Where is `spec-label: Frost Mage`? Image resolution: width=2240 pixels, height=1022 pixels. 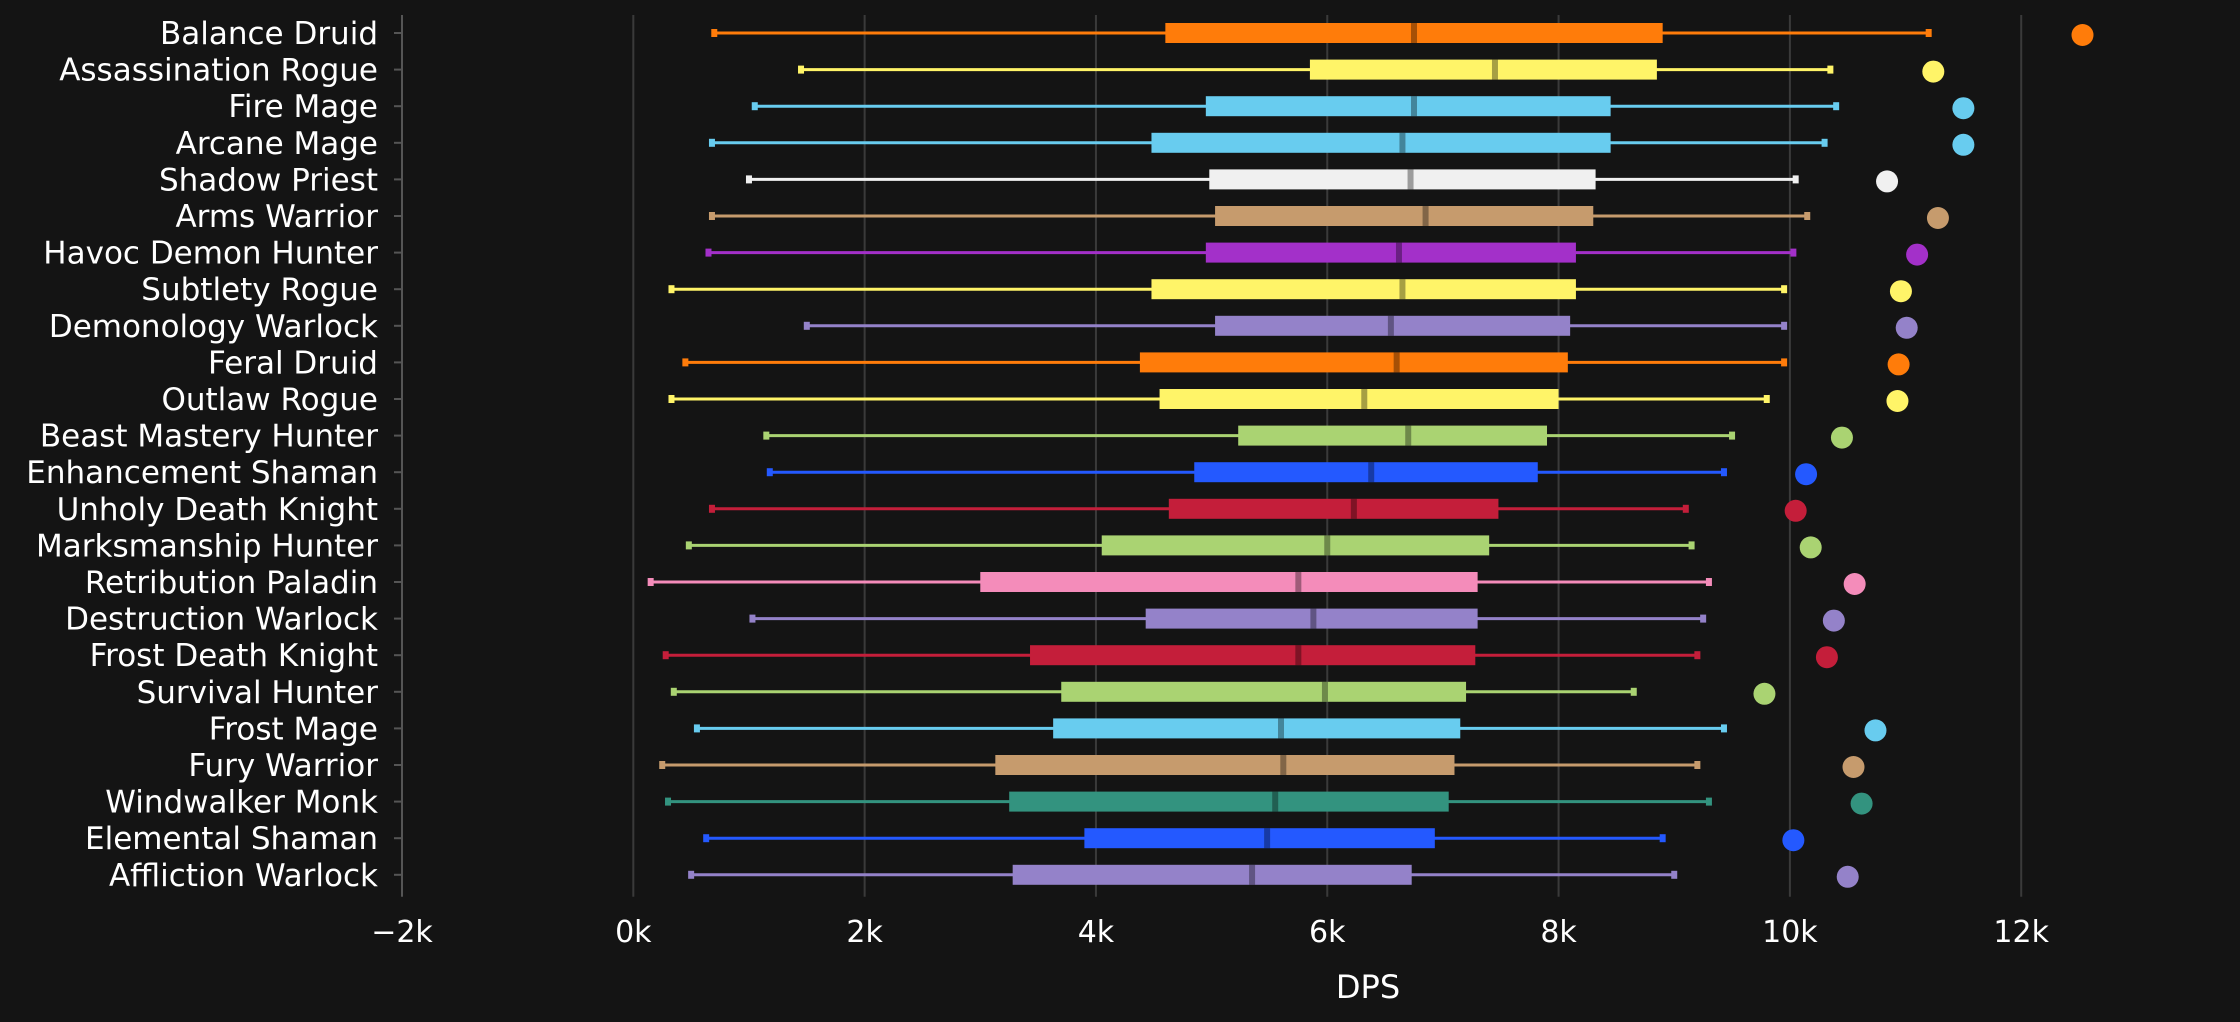 spec-label: Frost Mage is located at coordinates (293, 729).